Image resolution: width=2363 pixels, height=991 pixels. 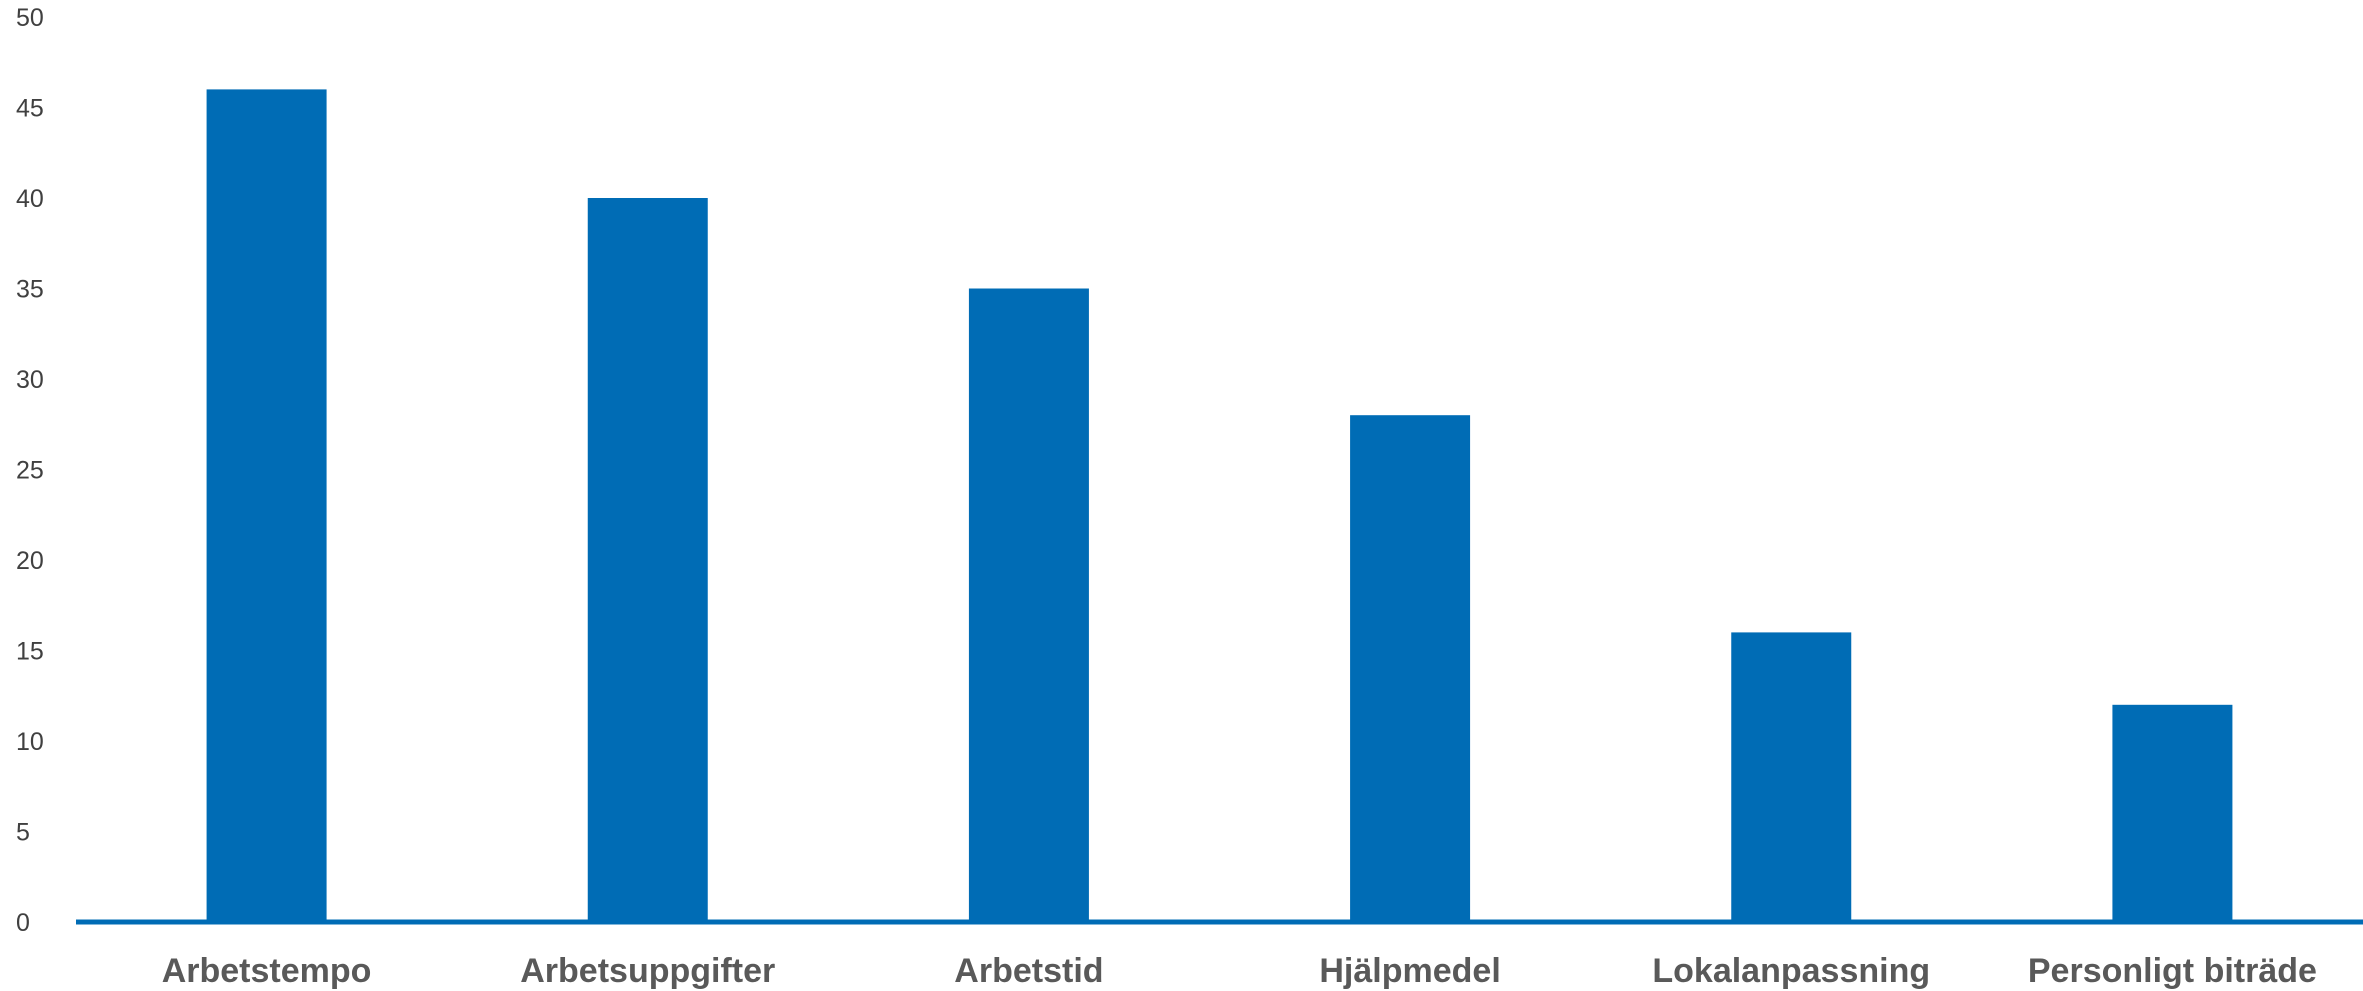 I want to click on y-tick-label: 35, so click(x=30, y=290).